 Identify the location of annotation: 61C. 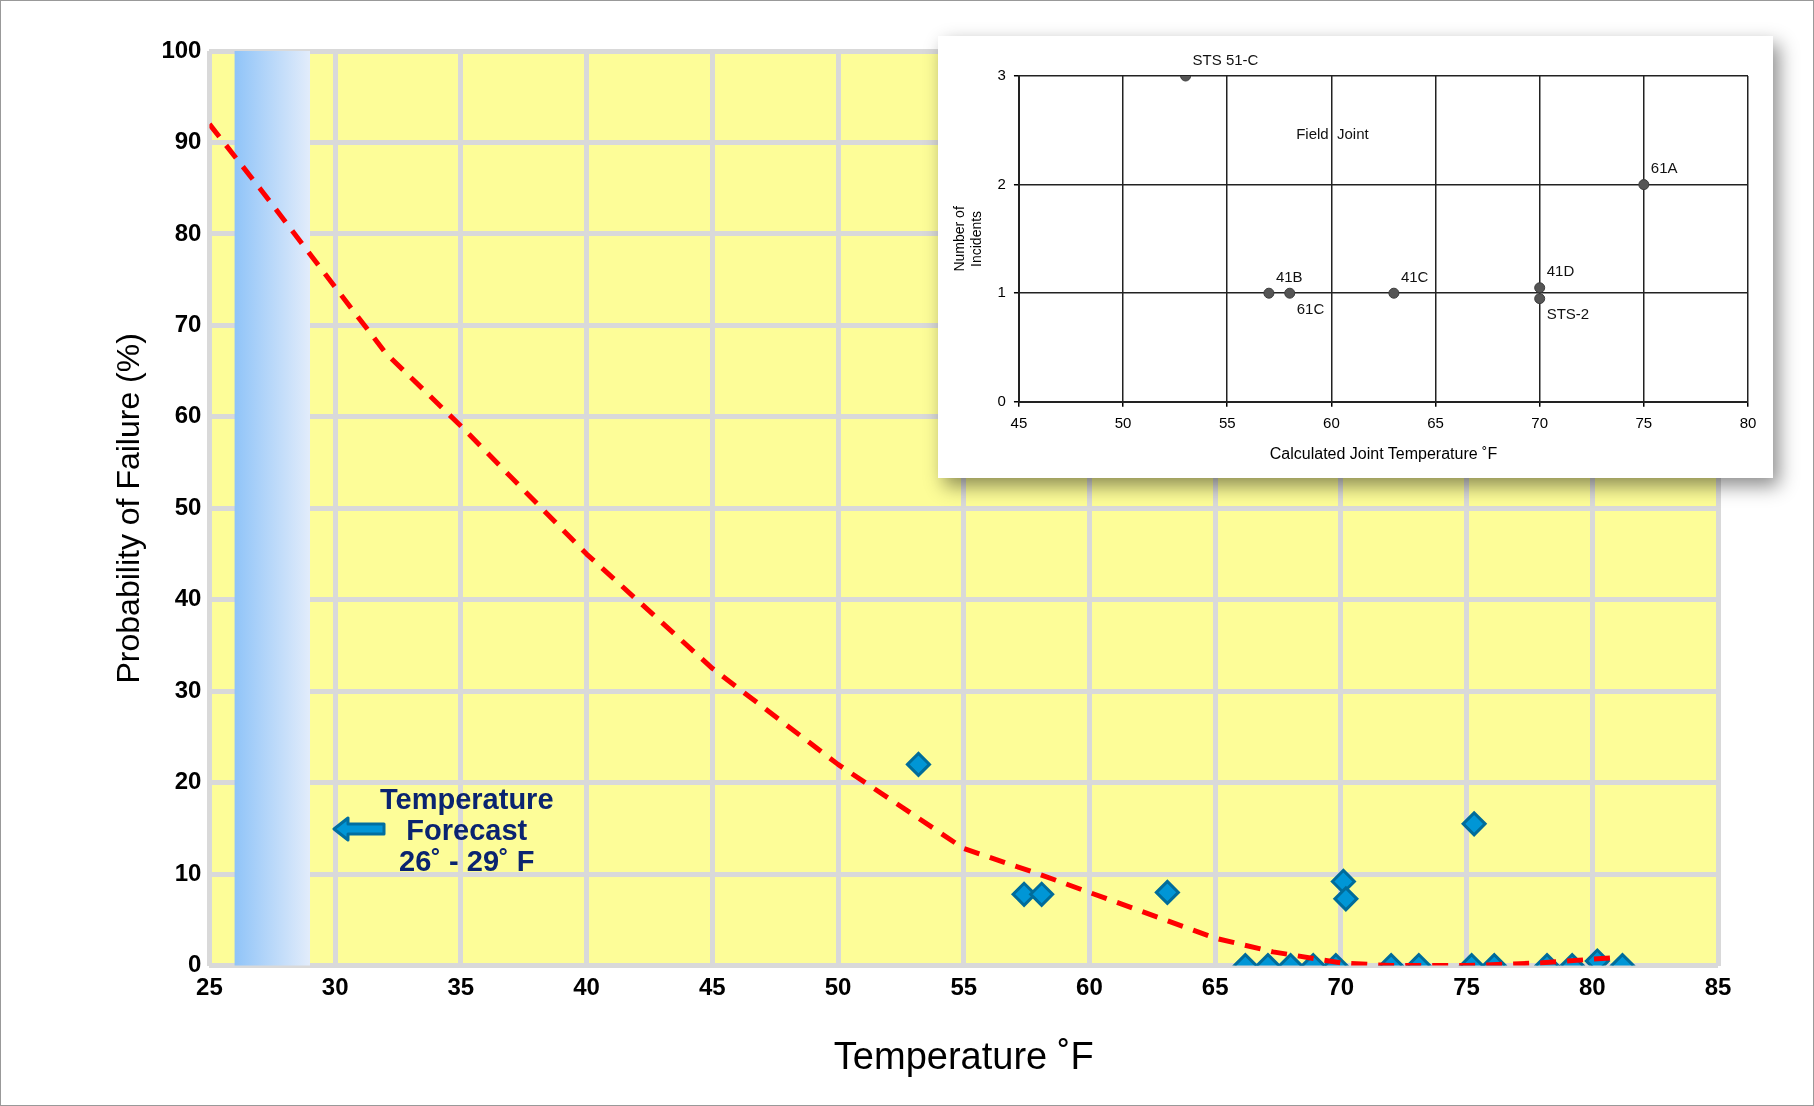
(1310, 308).